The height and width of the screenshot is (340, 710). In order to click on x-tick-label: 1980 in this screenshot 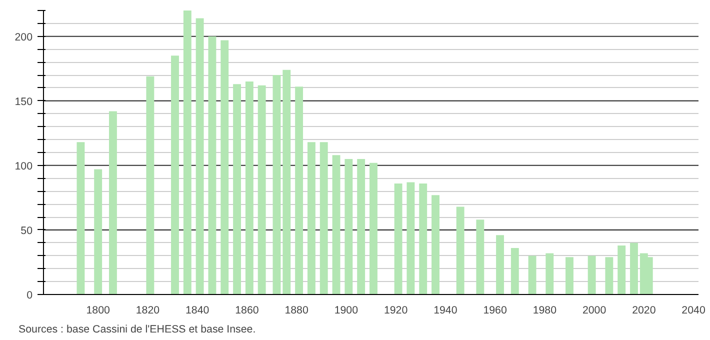, I will do `click(544, 310)`.